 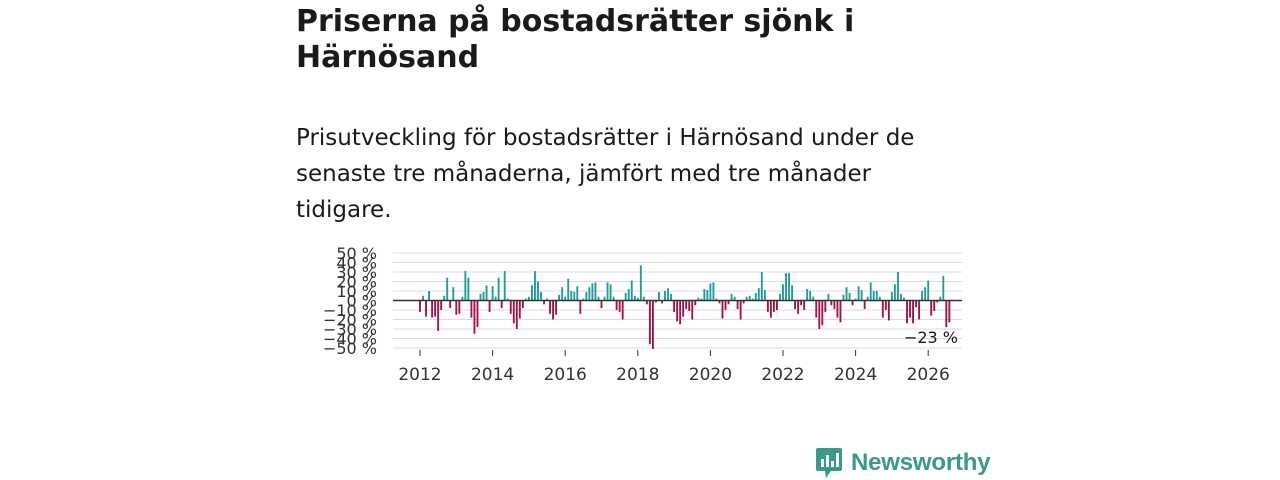 What do you see at coordinates (356, 263) in the screenshot?
I see `y-tick-label: 40 %` at bounding box center [356, 263].